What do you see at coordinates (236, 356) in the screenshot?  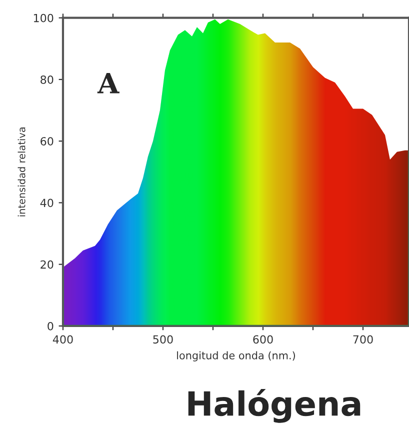 I see `x-axis-title: longitud de onda (nm.)` at bounding box center [236, 356].